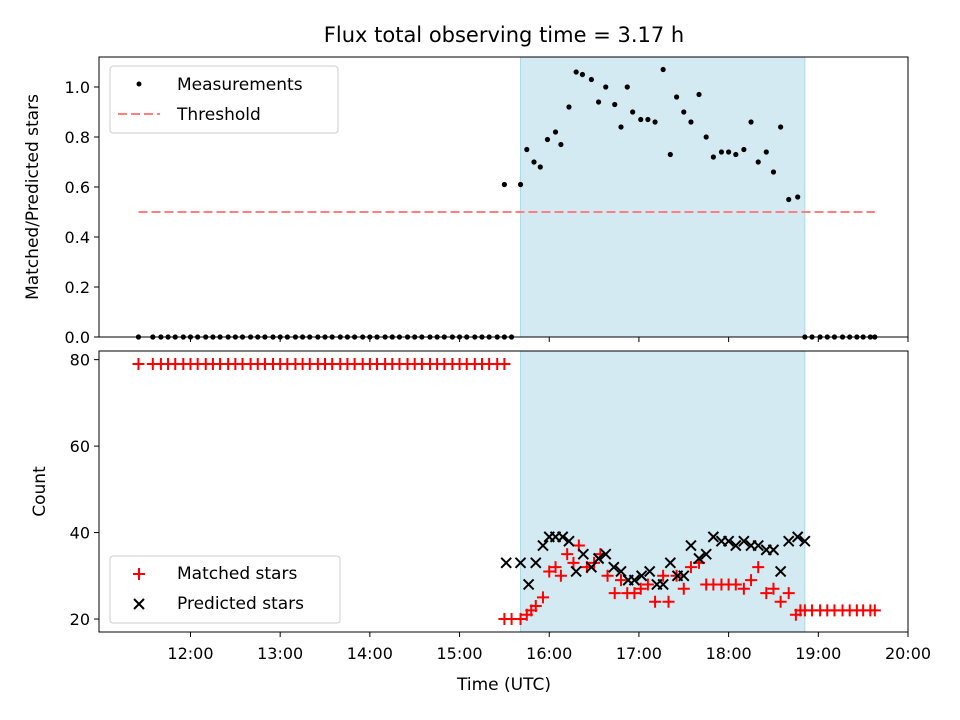 This screenshot has height=720, width=960. What do you see at coordinates (84, 490) in the screenshot?
I see `bottom-y-ticks: 20 40 60 80` at bounding box center [84, 490].